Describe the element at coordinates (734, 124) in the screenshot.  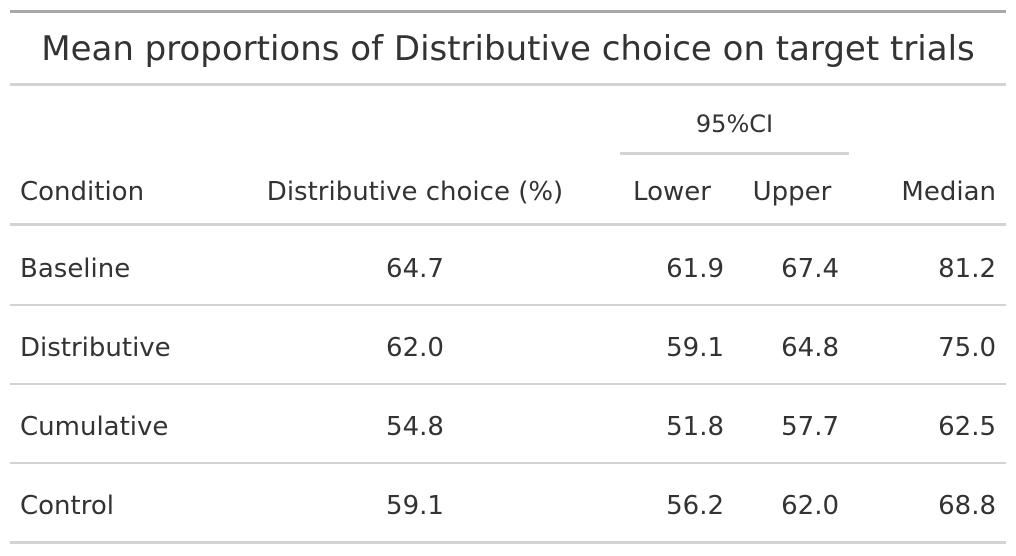
I see `ci-spanner-label: 95%CI` at that location.